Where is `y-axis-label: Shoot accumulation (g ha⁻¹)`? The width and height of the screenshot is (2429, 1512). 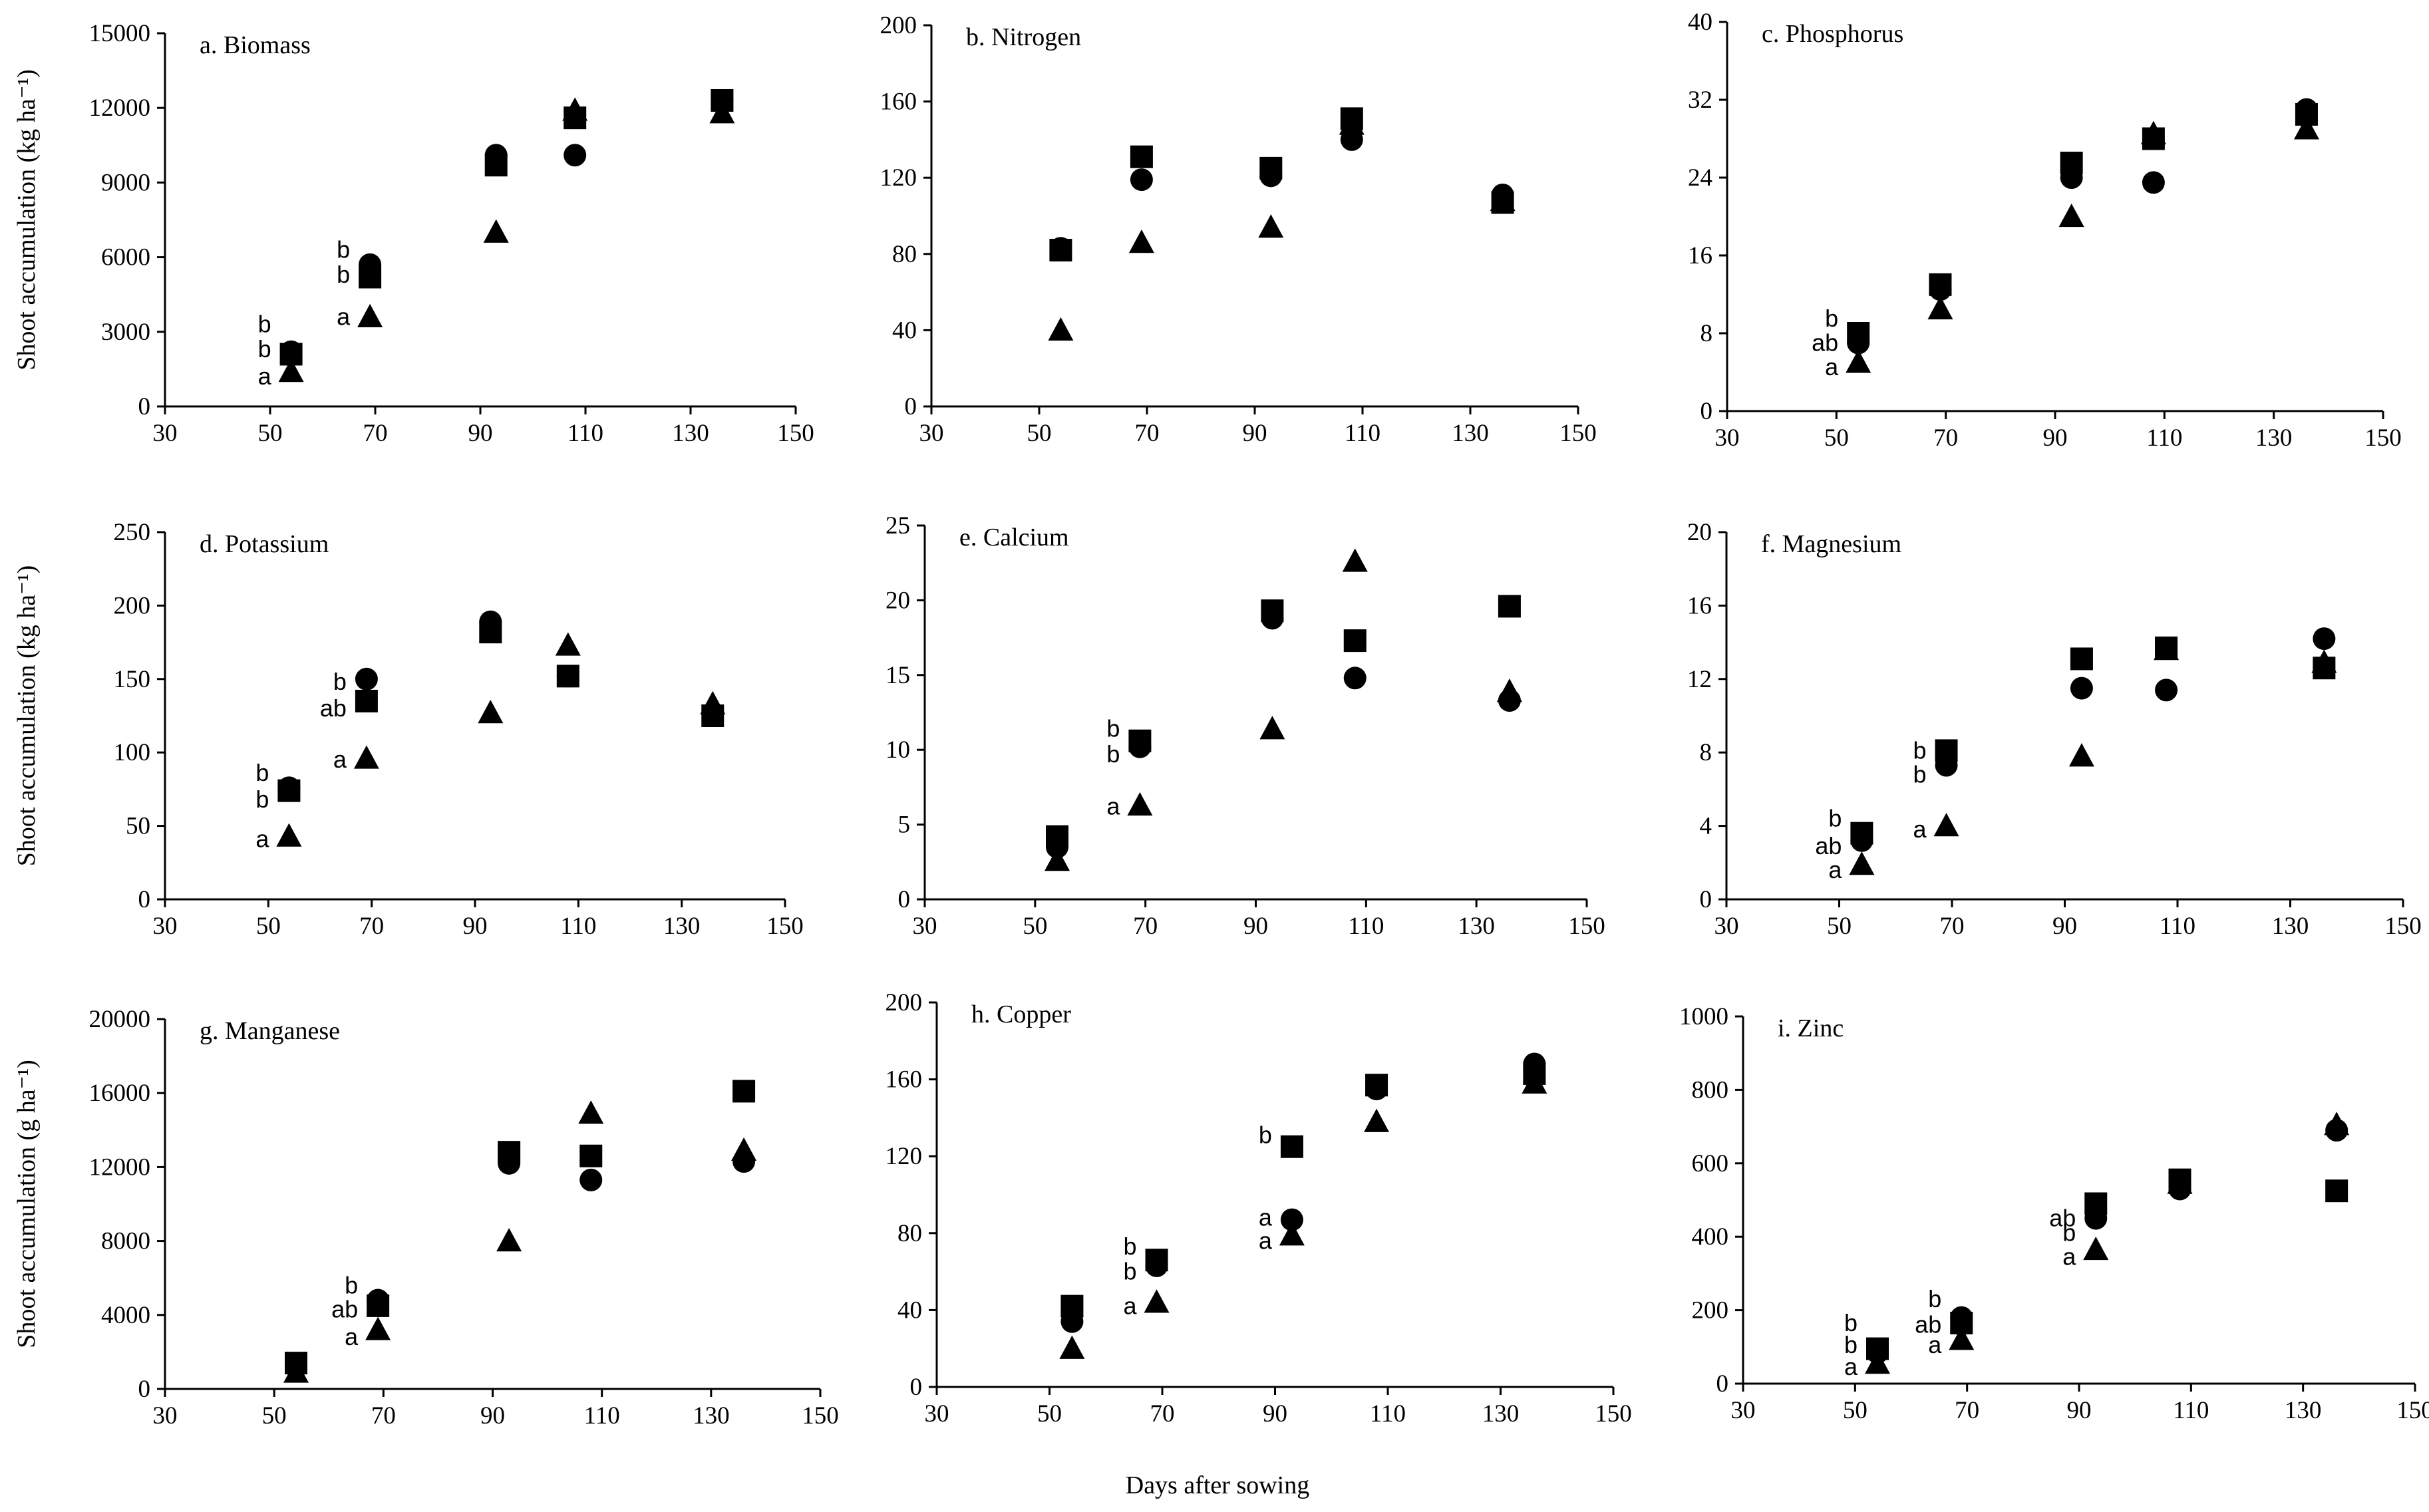
y-axis-label: Shoot accumulation (g ha⁻¹) is located at coordinates (27, 1204).